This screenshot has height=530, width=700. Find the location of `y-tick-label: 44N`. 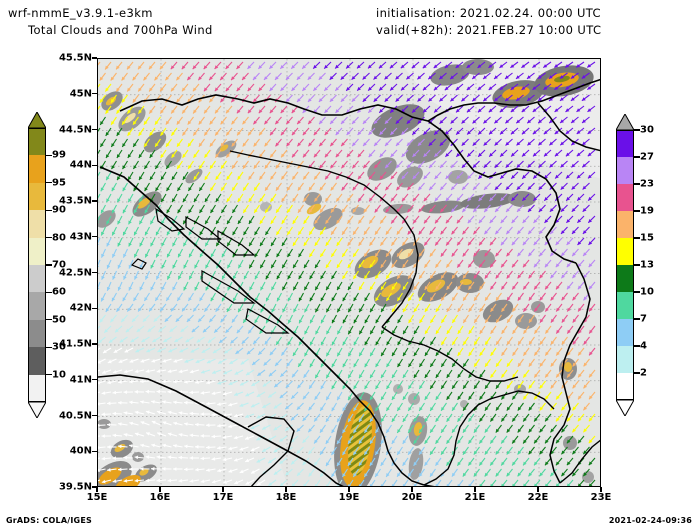

y-tick-label: 44N is located at coordinates (80, 165).